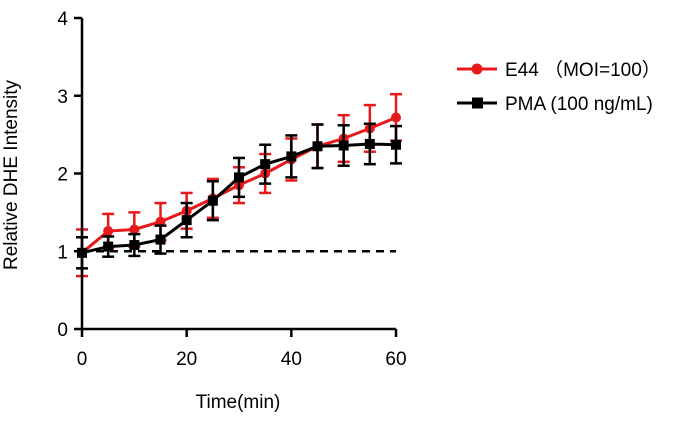  What do you see at coordinates (62, 330) in the screenshot?
I see `y-tick-label: 0` at bounding box center [62, 330].